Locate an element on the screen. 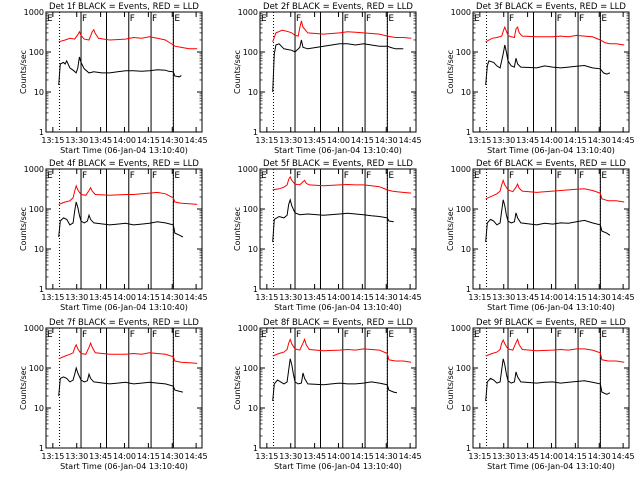 The height and width of the screenshot is (484, 640). det-6-xtick-label: 13:30 is located at coordinates (503, 297).